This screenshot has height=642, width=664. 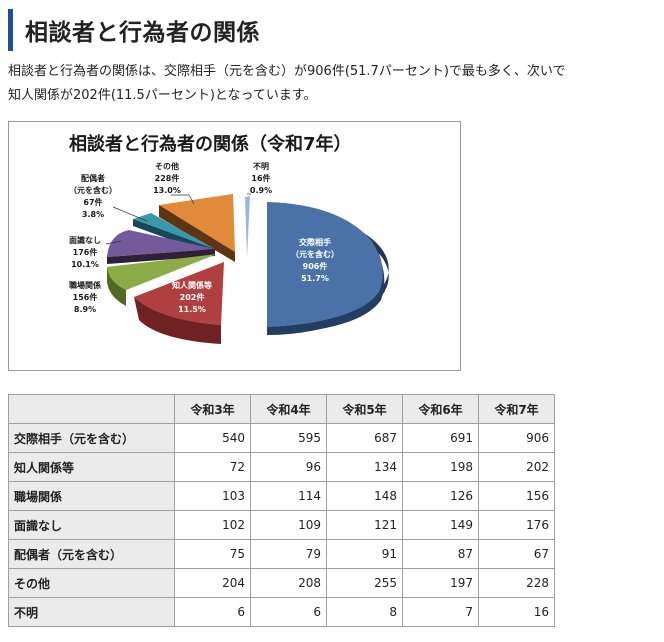 I want to click on table-header-row: 令和3年 令和4年 令和5年 令和6年 令和7年, so click(x=281, y=409).